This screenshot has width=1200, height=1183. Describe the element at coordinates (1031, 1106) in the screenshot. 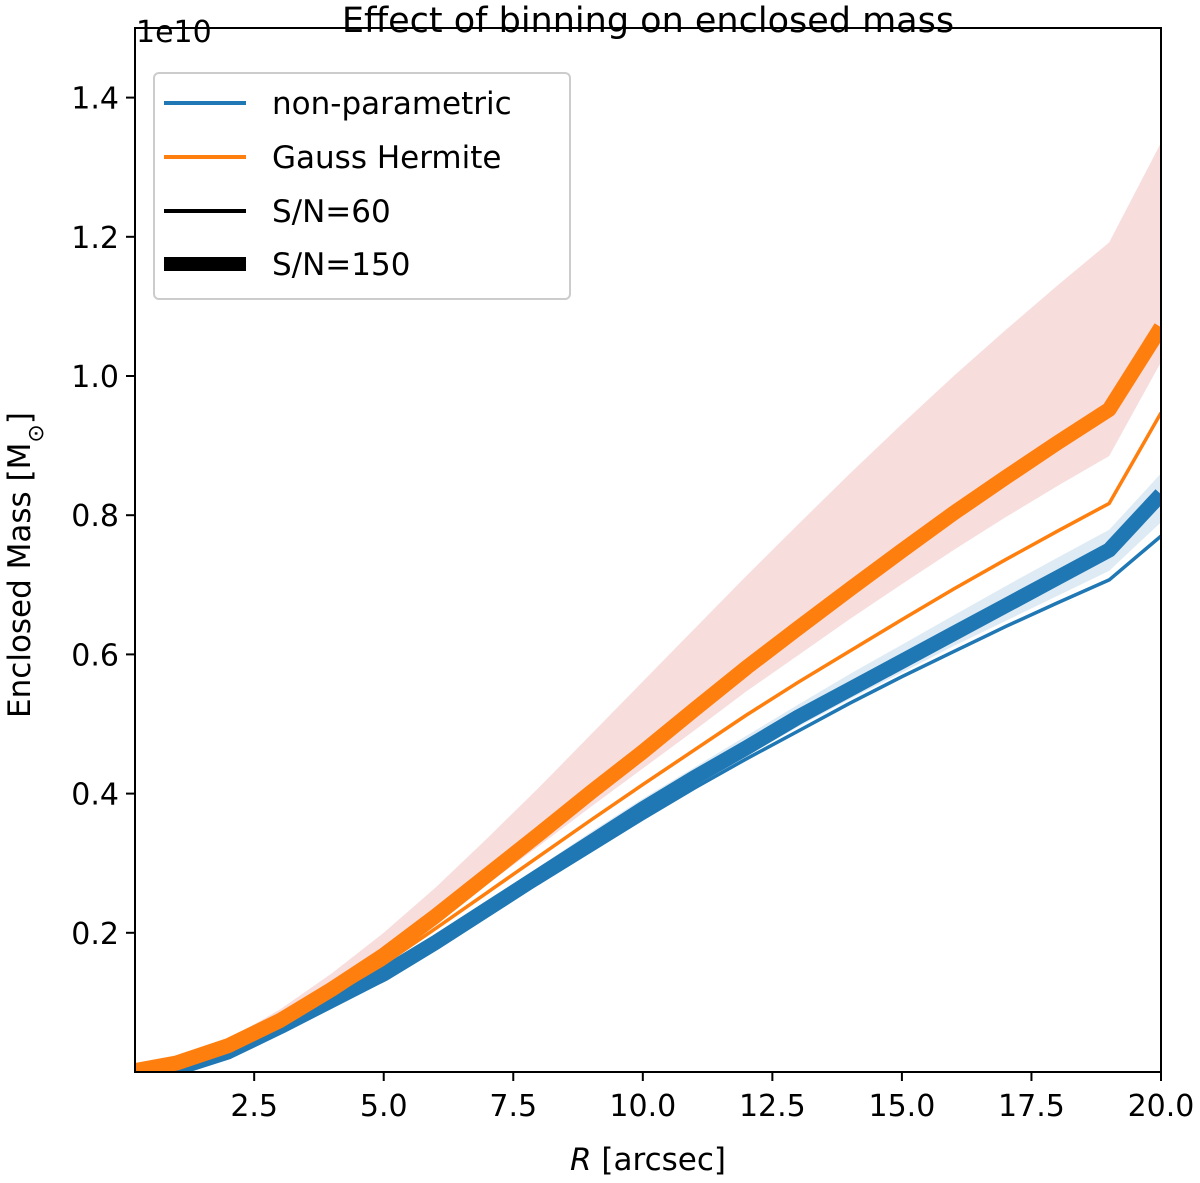

I see `x-tick-label: 17.5` at that location.